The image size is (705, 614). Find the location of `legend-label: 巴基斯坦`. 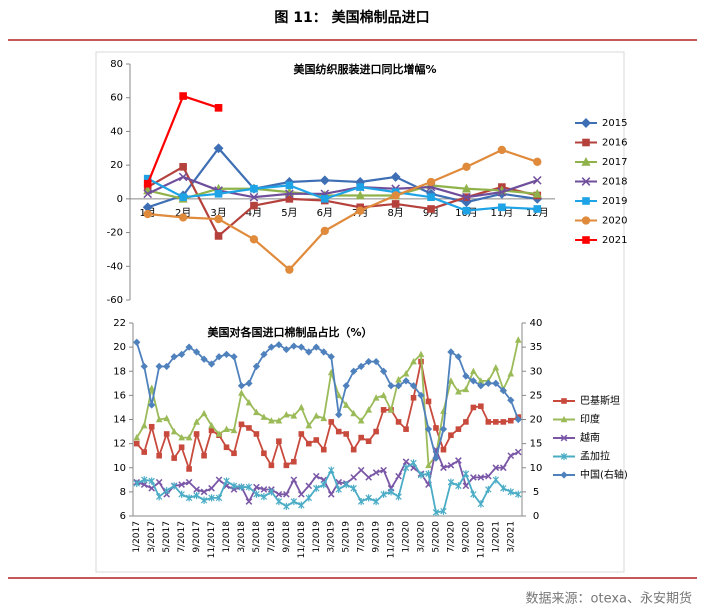

legend-label: 巴基斯坦 is located at coordinates (600, 400).